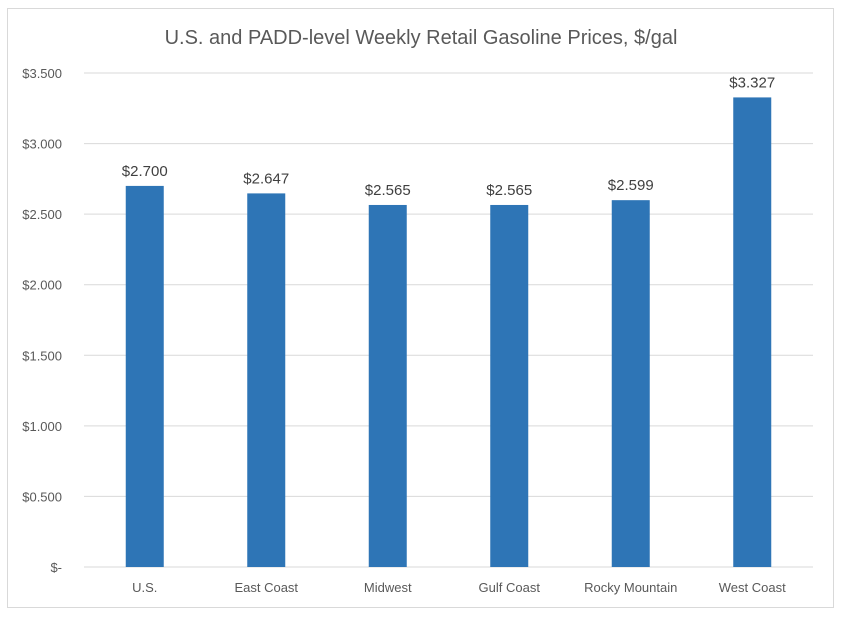 The height and width of the screenshot is (619, 843). What do you see at coordinates (42, 73) in the screenshot?
I see `y-tick-label: $3.500` at bounding box center [42, 73].